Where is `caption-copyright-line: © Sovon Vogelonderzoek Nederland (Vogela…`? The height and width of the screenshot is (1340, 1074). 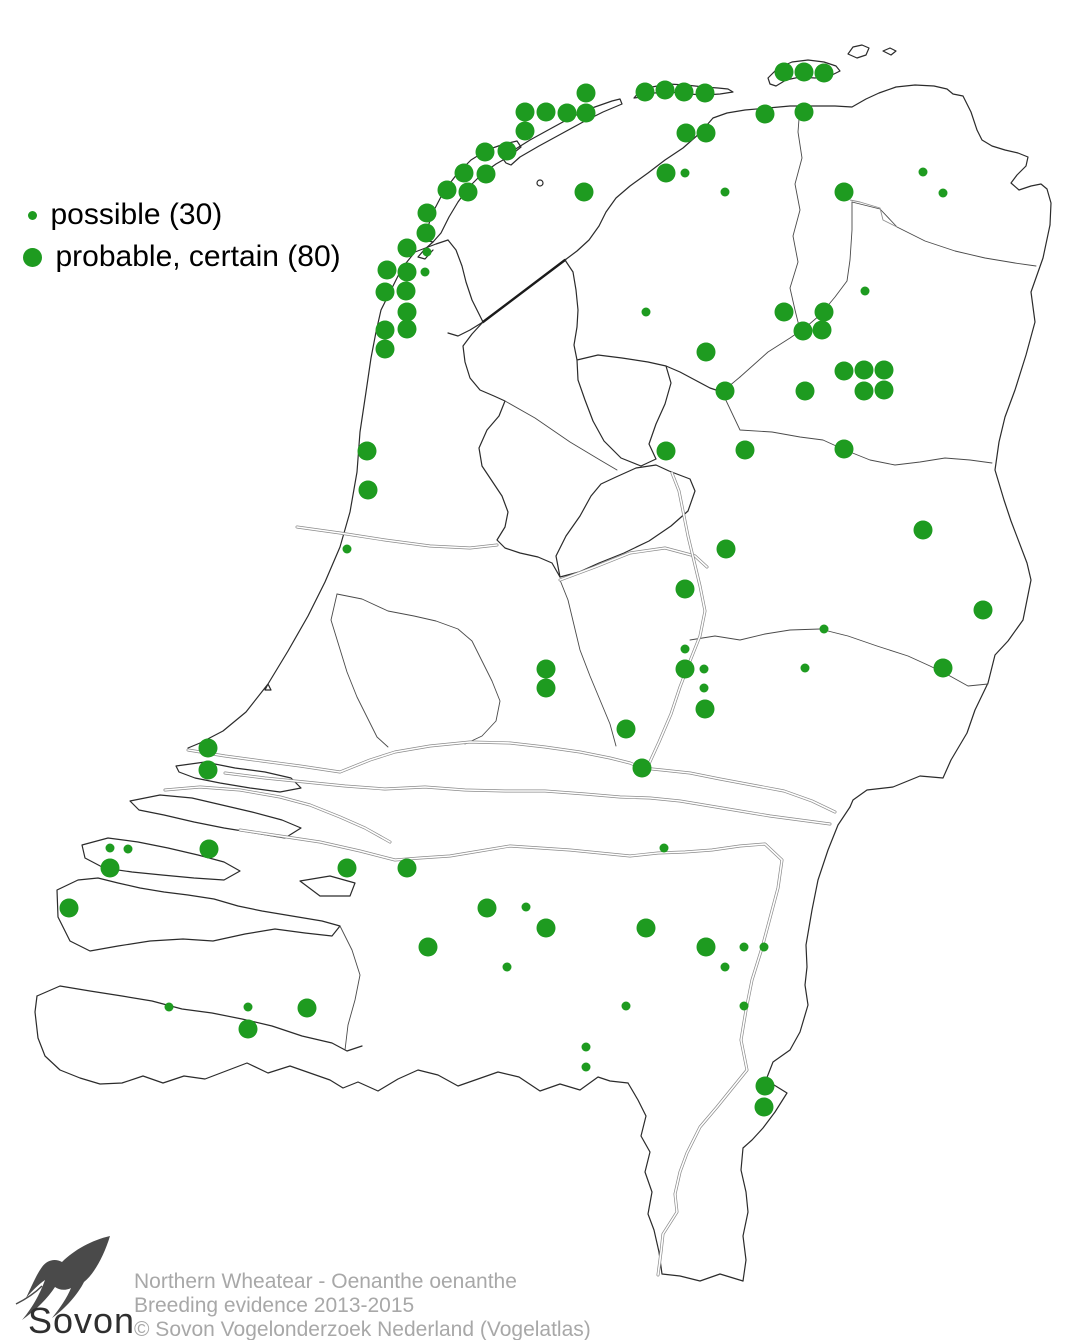 caption-copyright-line: © Sovon Vogelonderzoek Nederland (Vogela… is located at coordinates (362, 1329).